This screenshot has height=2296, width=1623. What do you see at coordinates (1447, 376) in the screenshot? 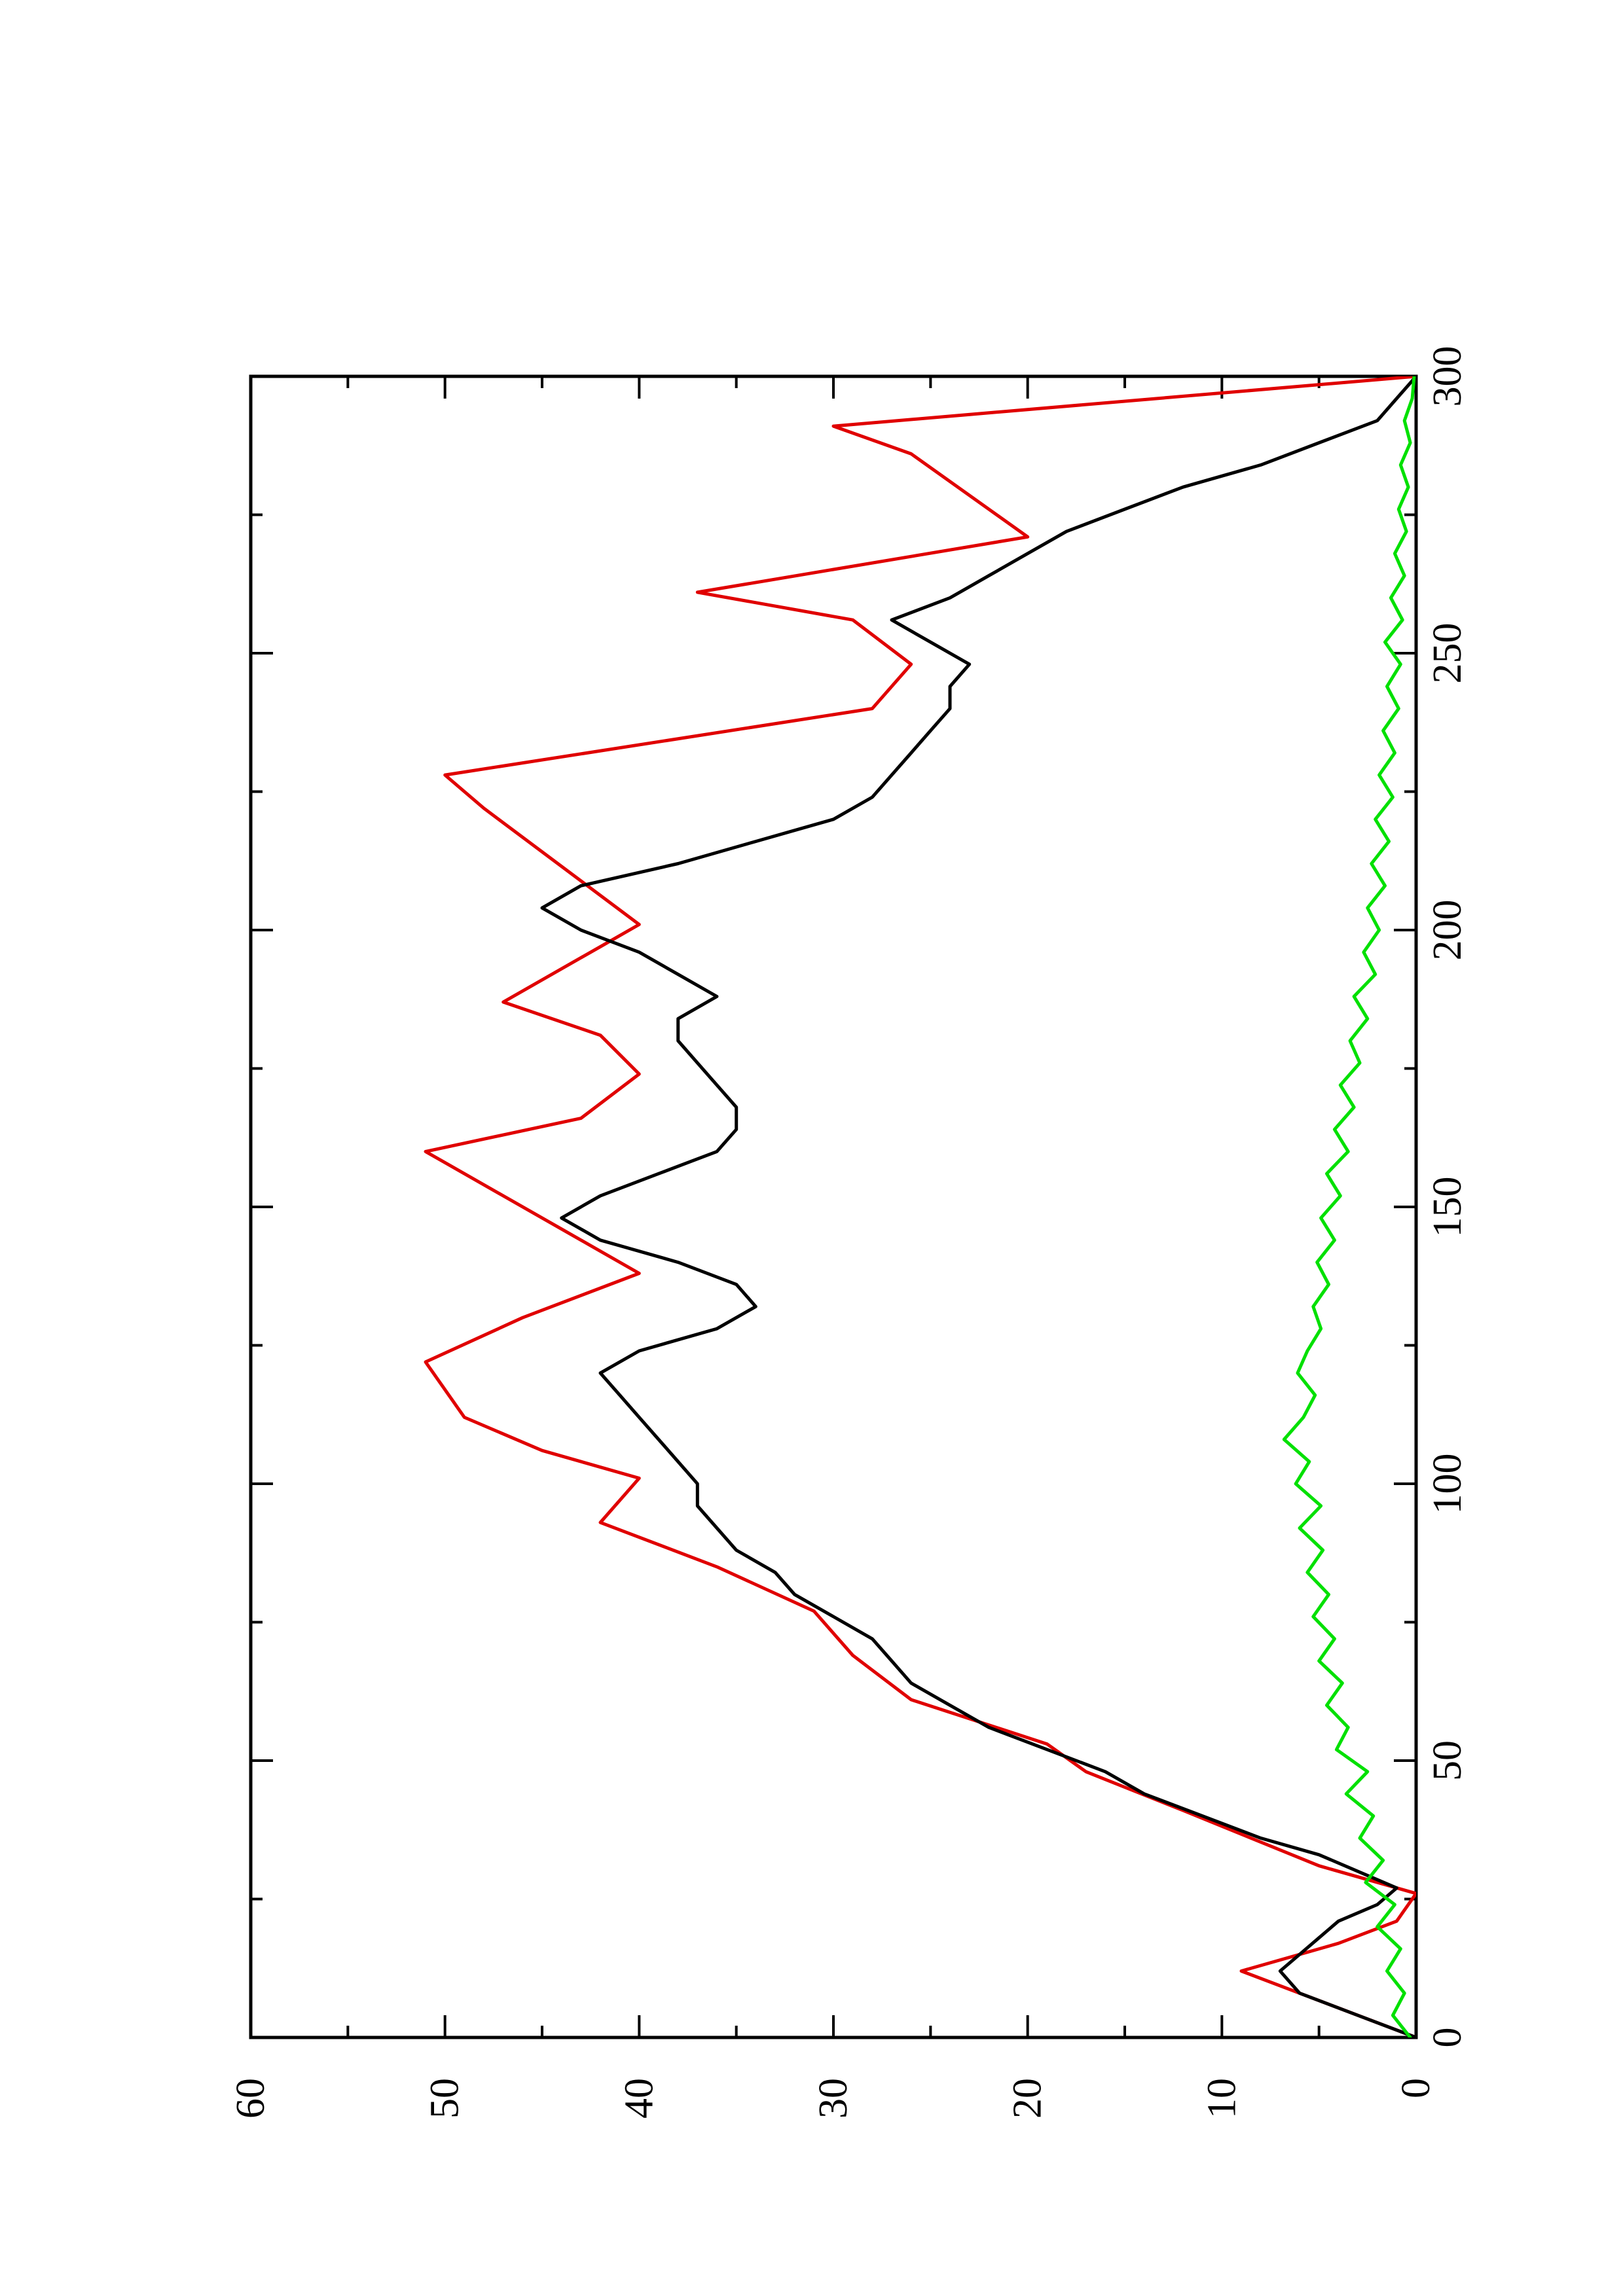
I see `x-tick-label: 300` at bounding box center [1447, 376].